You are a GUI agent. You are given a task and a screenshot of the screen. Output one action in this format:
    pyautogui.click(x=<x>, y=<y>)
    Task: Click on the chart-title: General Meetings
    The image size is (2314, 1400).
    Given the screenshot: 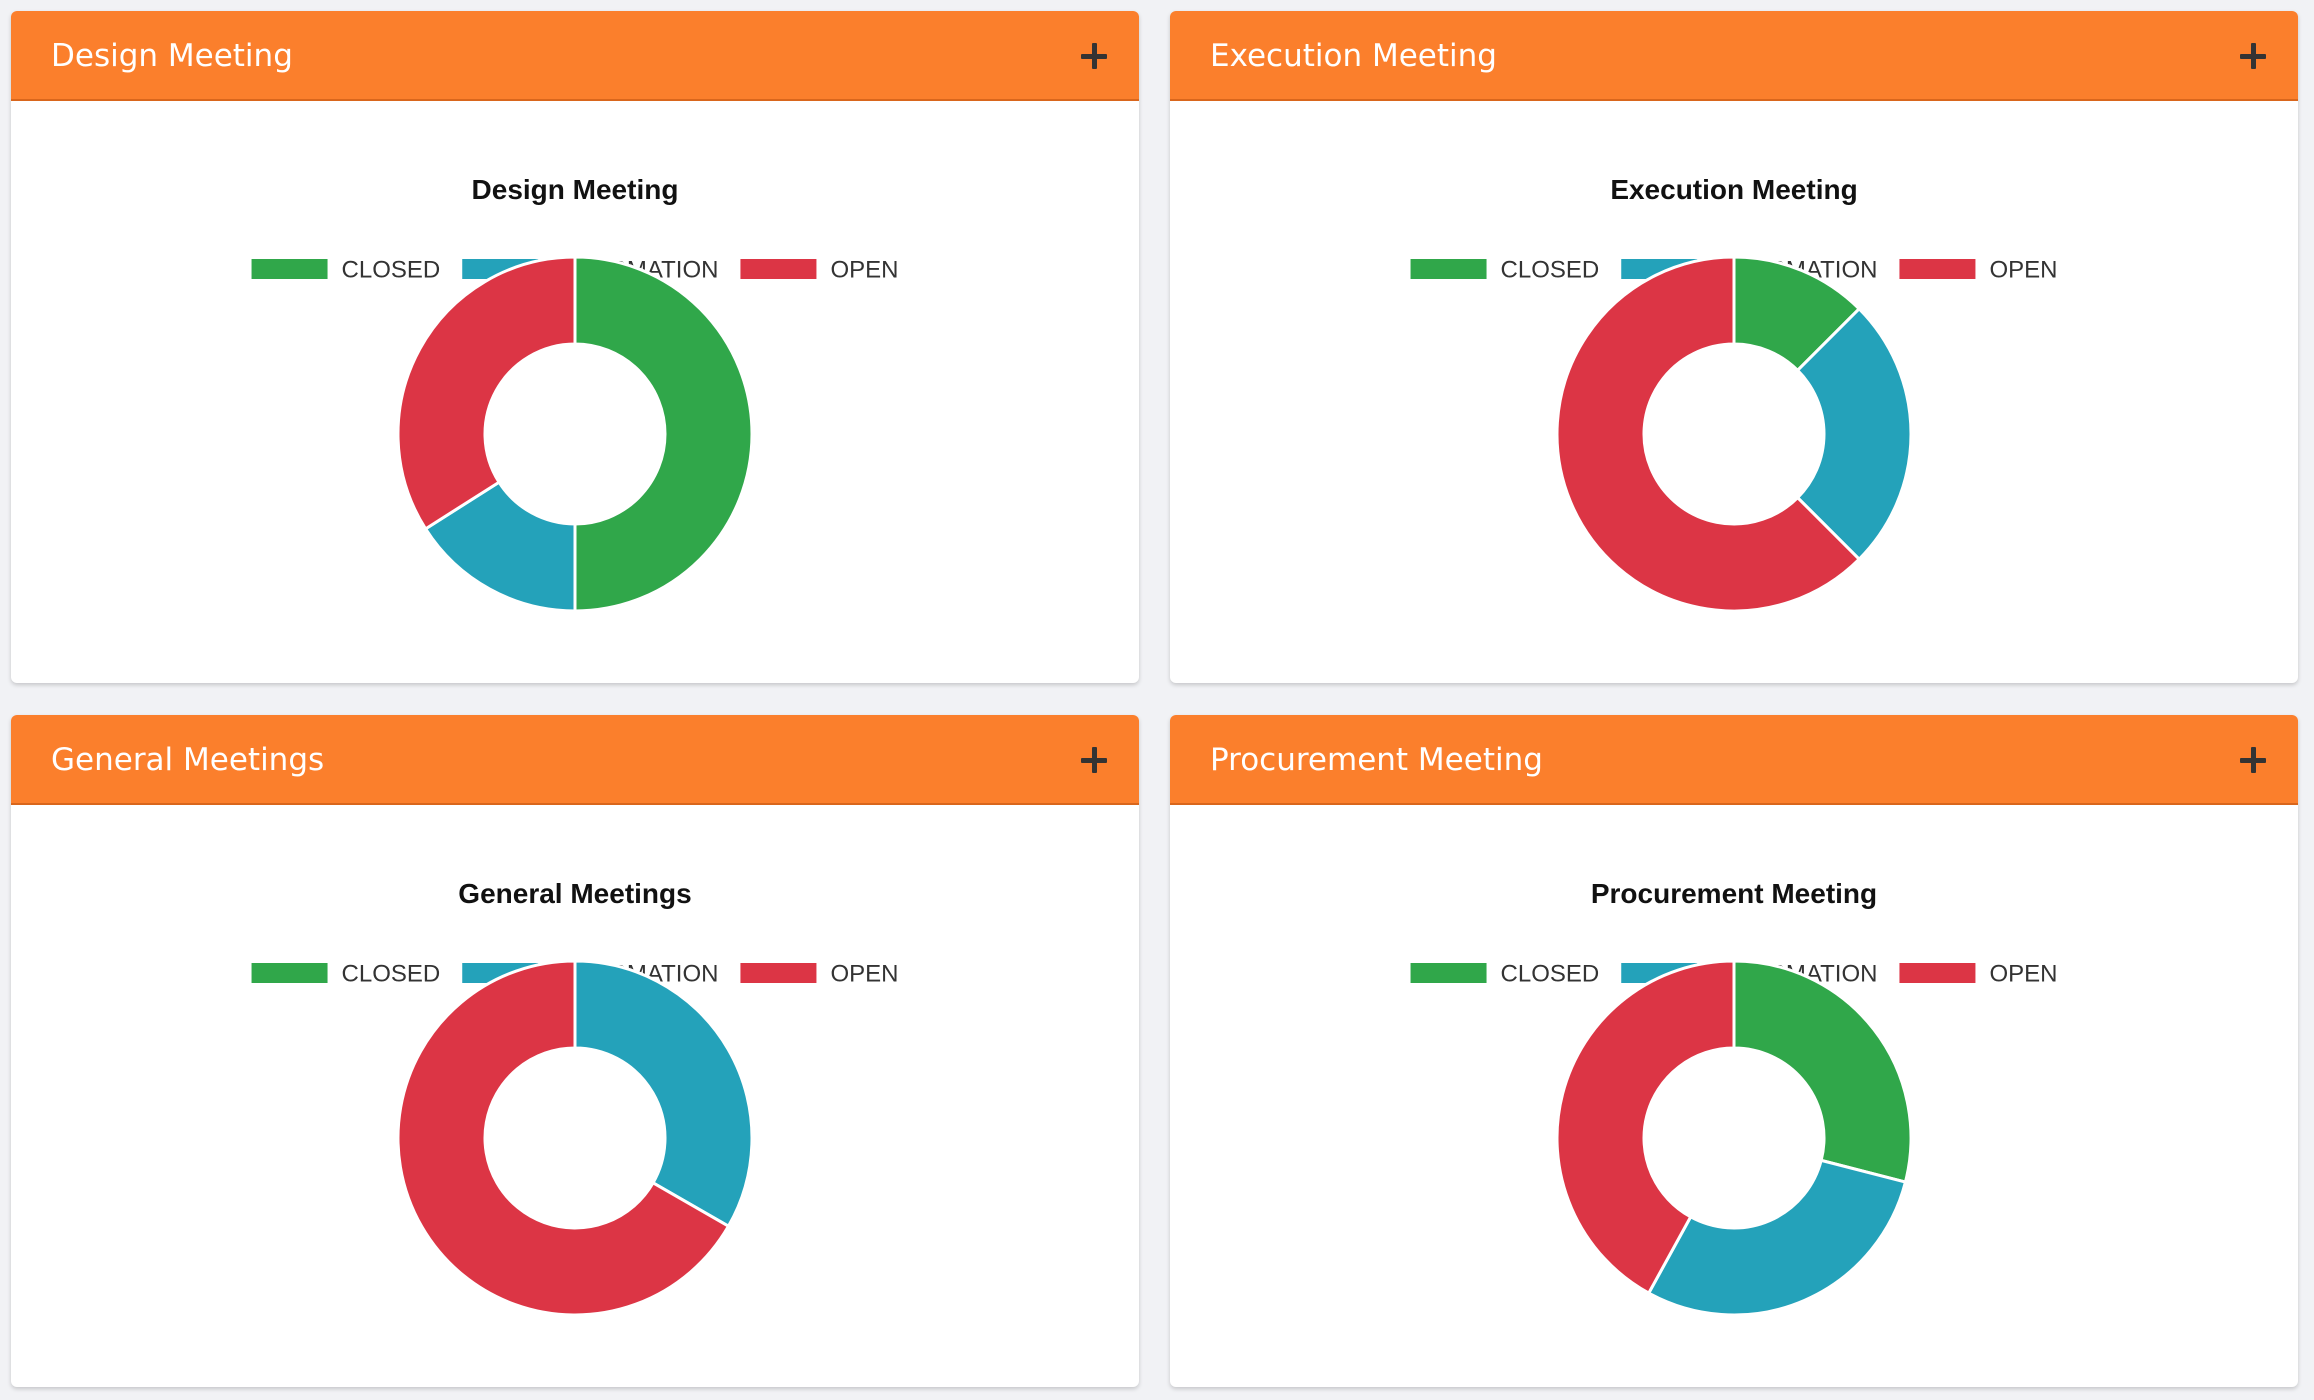 What is the action you would take?
    pyautogui.click(x=574, y=893)
    